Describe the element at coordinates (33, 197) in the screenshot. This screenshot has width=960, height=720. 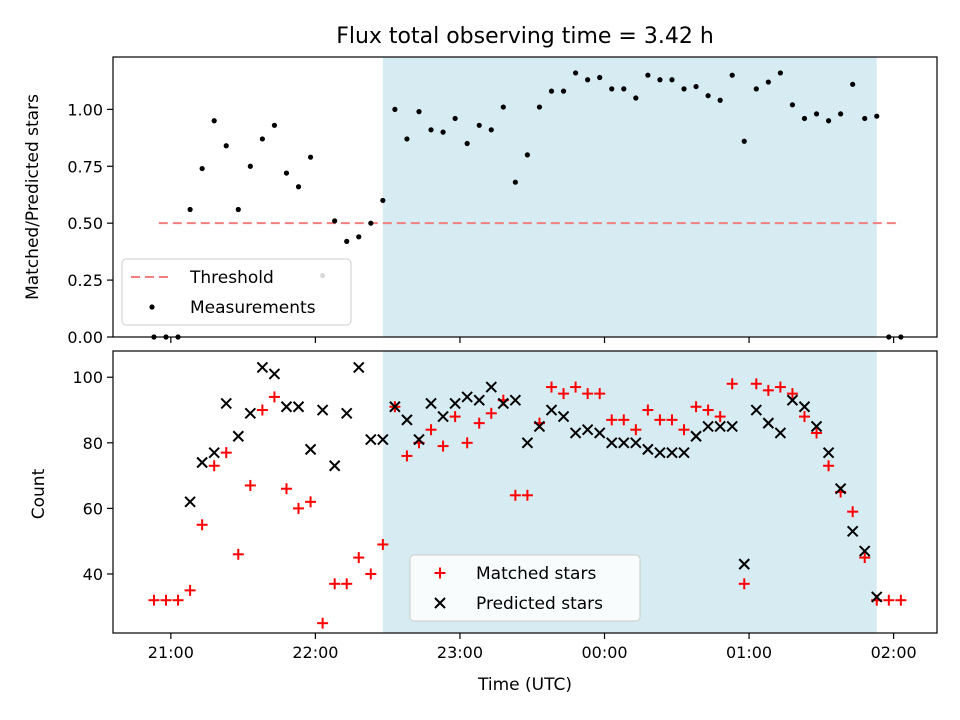
I see `top-y-axis-label: Matched/Predicted stars` at that location.